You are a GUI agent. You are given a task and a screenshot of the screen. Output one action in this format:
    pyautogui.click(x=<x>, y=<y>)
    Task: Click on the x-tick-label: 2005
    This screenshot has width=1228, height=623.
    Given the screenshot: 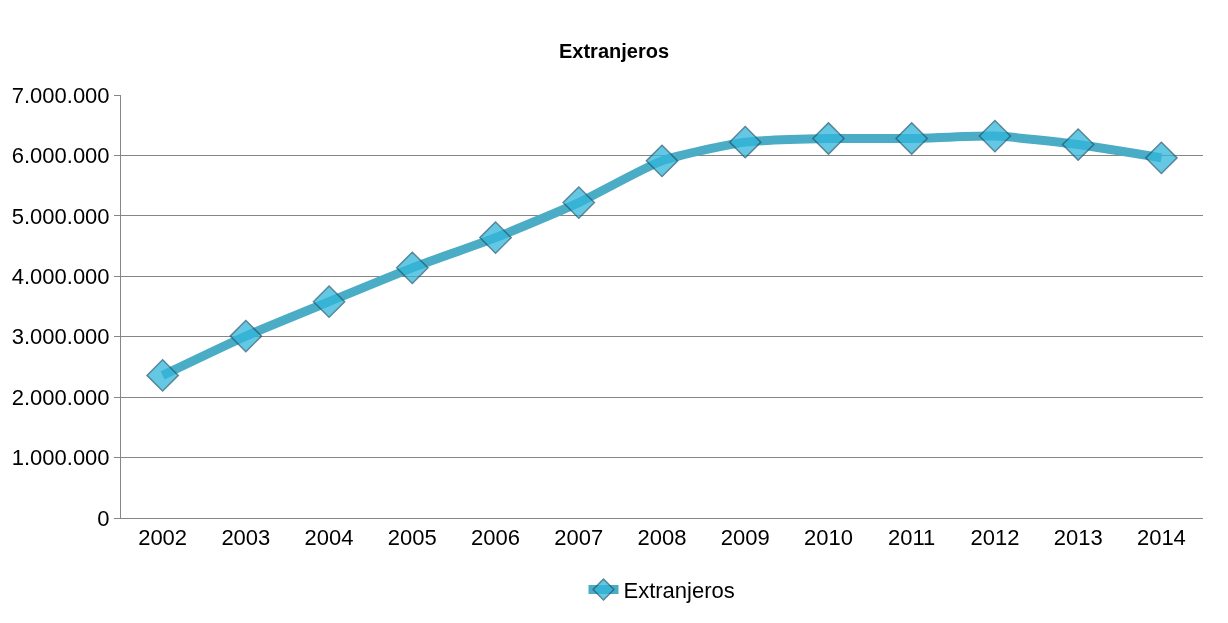 What is the action you would take?
    pyautogui.click(x=412, y=538)
    